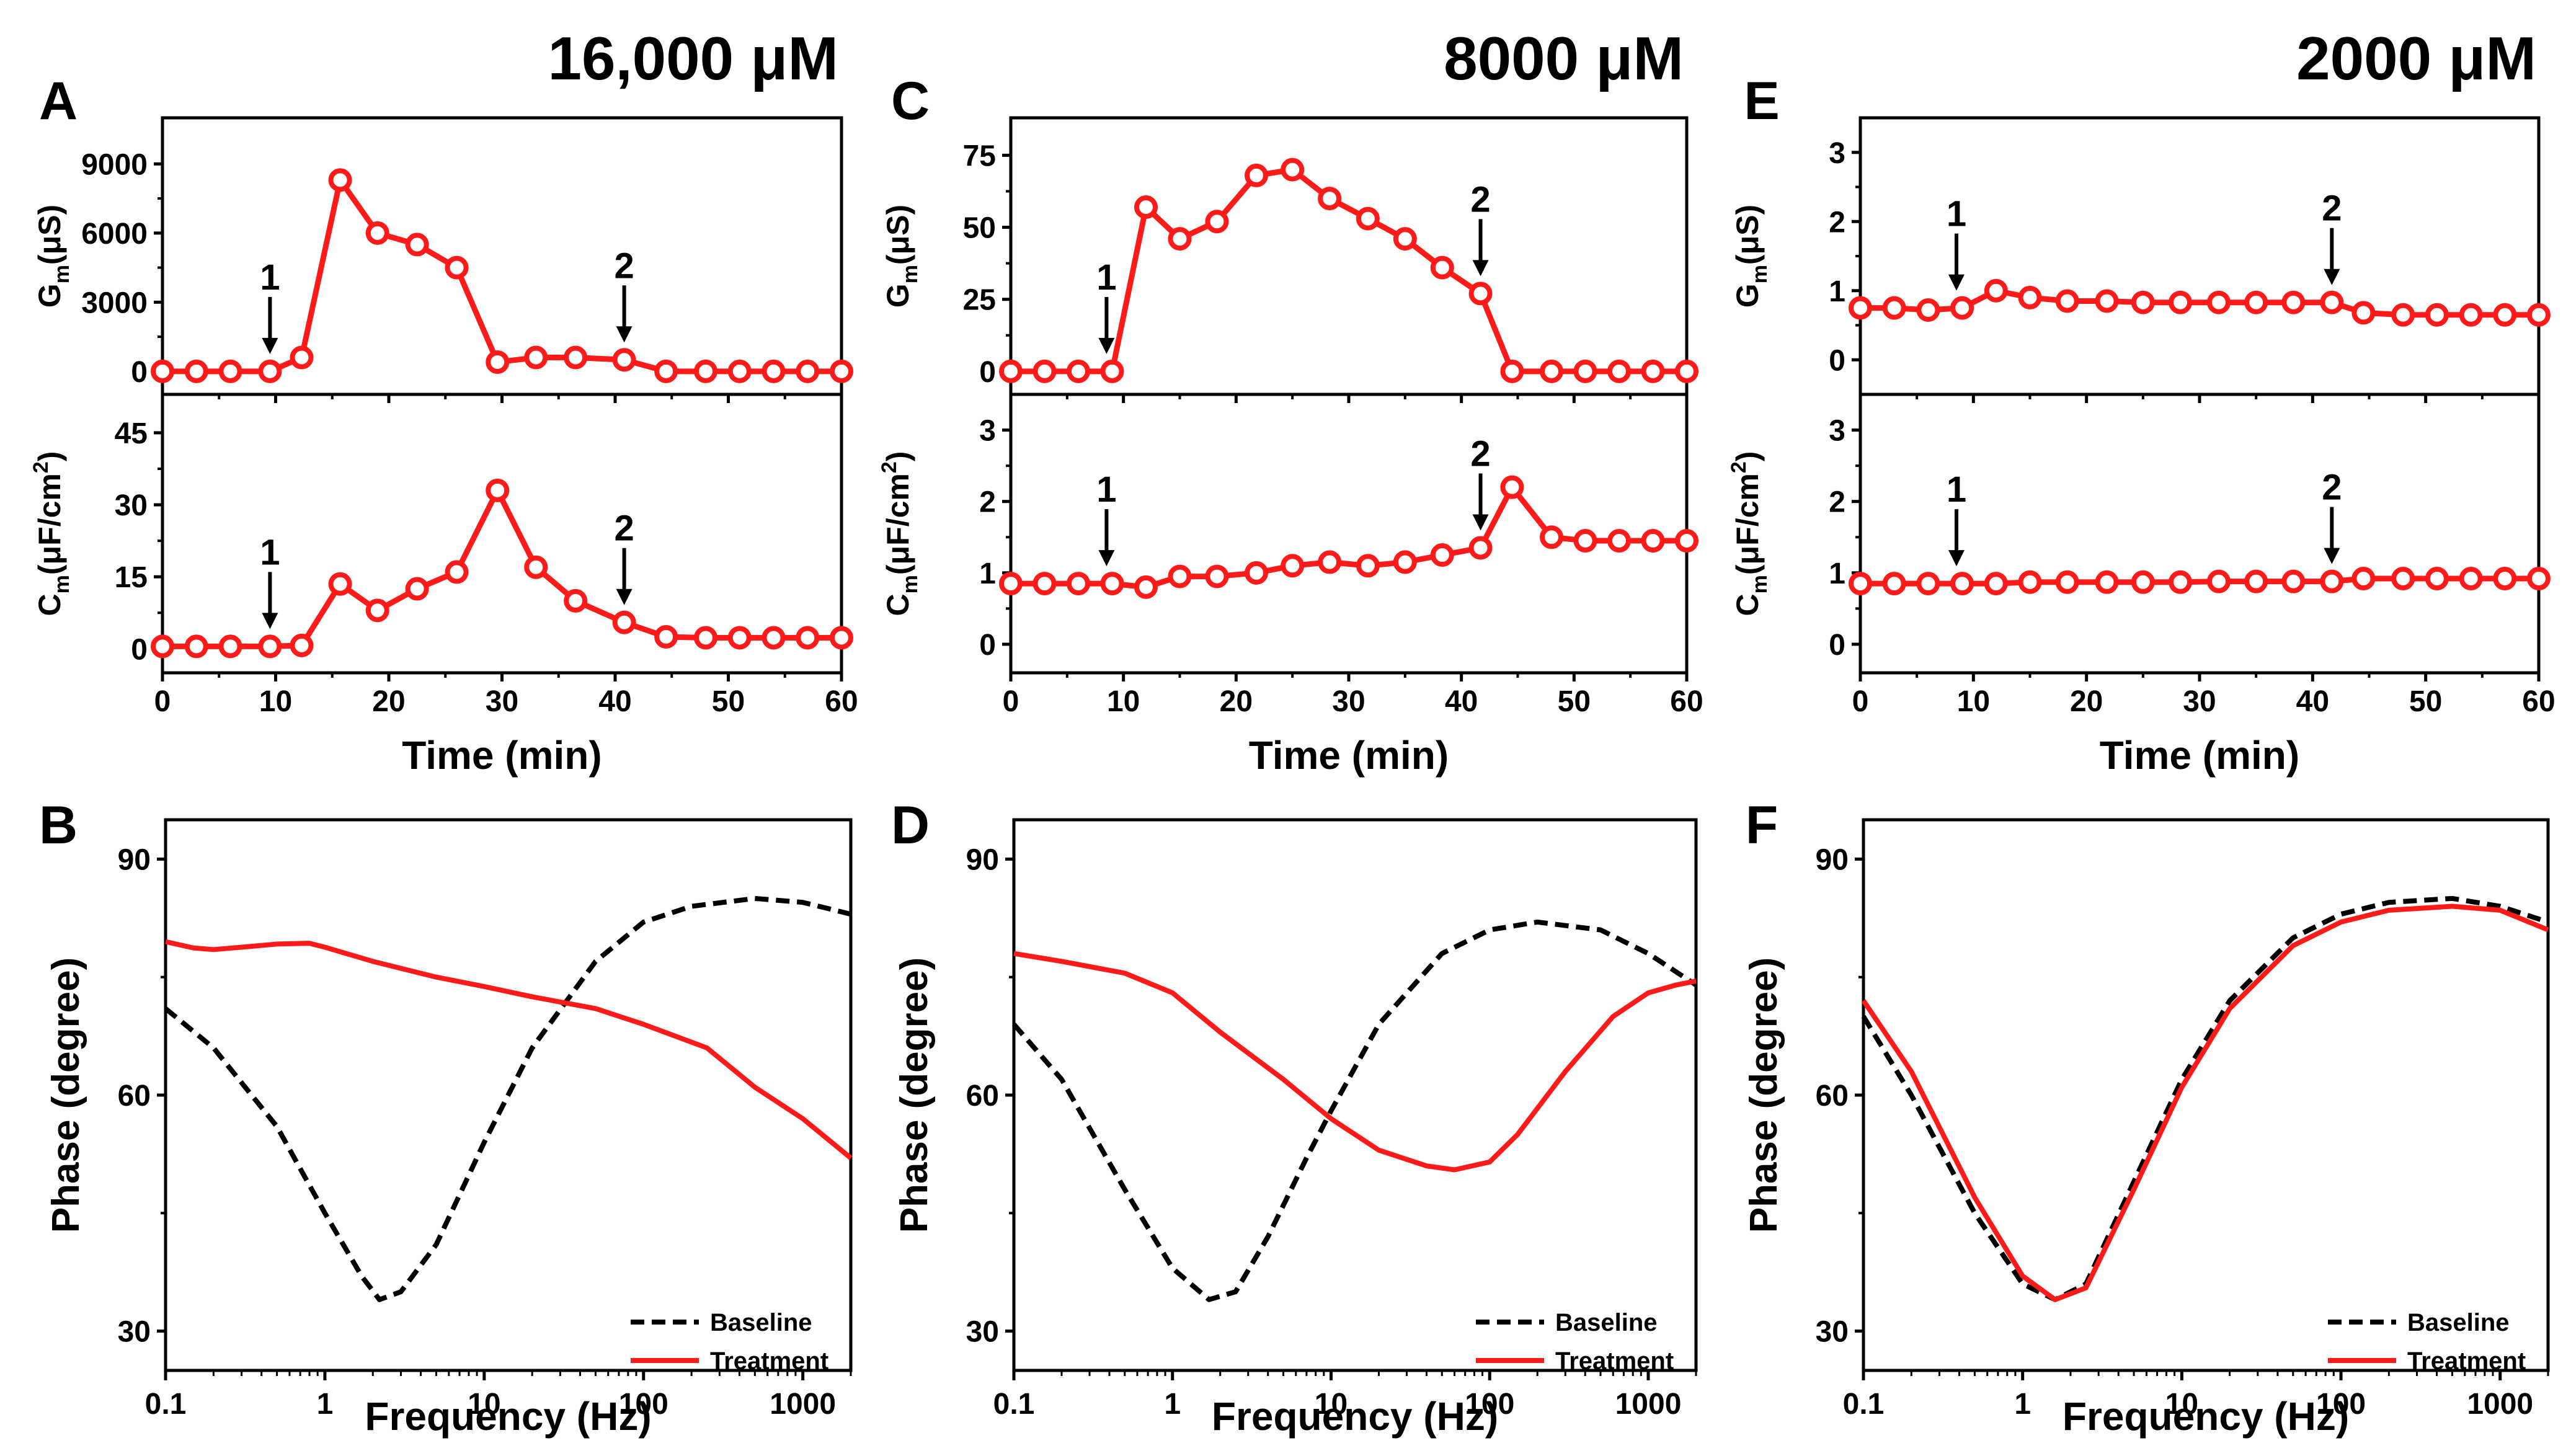  Describe the element at coordinates (49, 524) in the screenshot. I see `y-label-unit: (μF/cm` at that location.